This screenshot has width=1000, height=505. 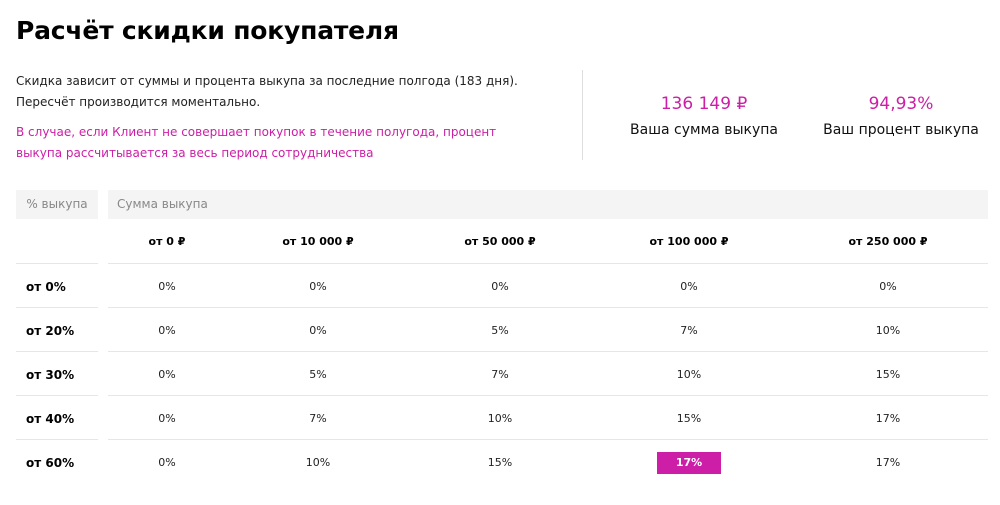 I want to click on row-label: от 60%, so click(x=50, y=463).